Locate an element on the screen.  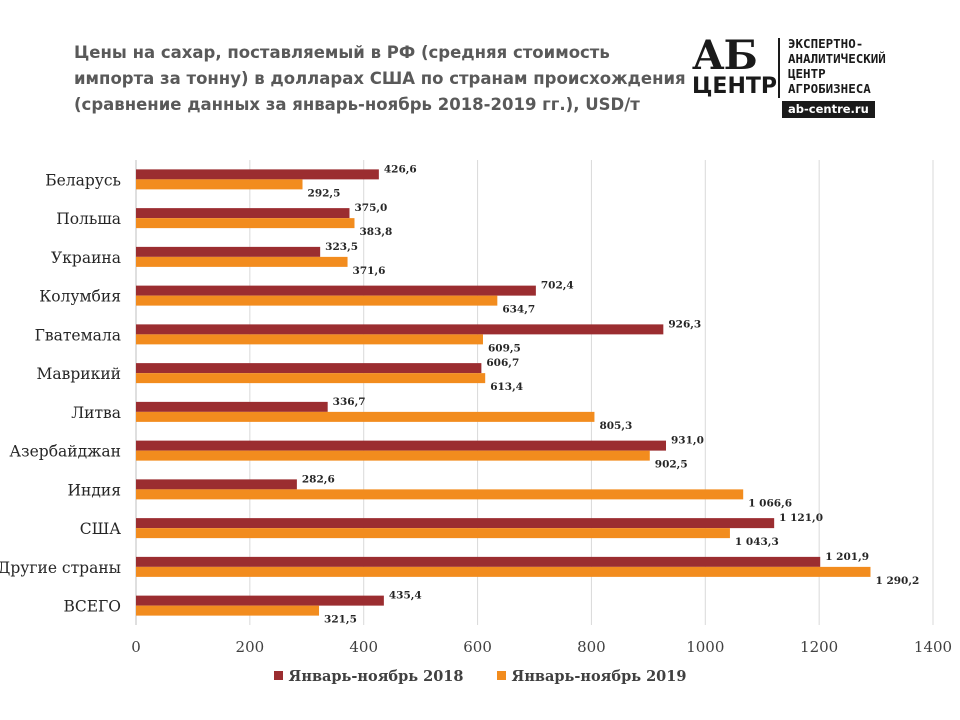
data-label-2018: 1 121,0 is located at coordinates (801, 518).